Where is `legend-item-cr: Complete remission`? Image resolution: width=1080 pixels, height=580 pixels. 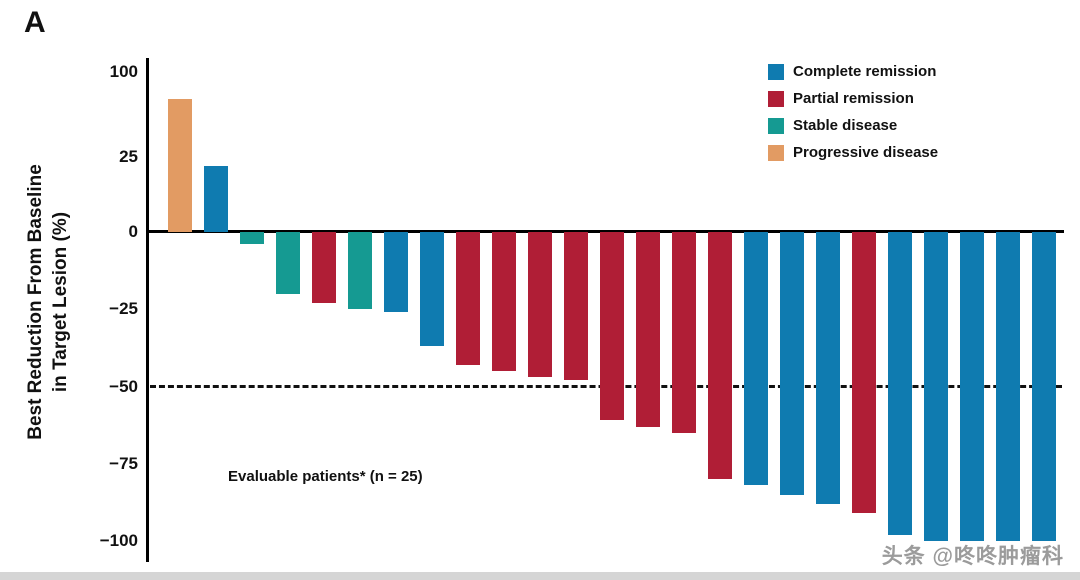
legend-item-cr: Complete remission is located at coordinates (853, 71).